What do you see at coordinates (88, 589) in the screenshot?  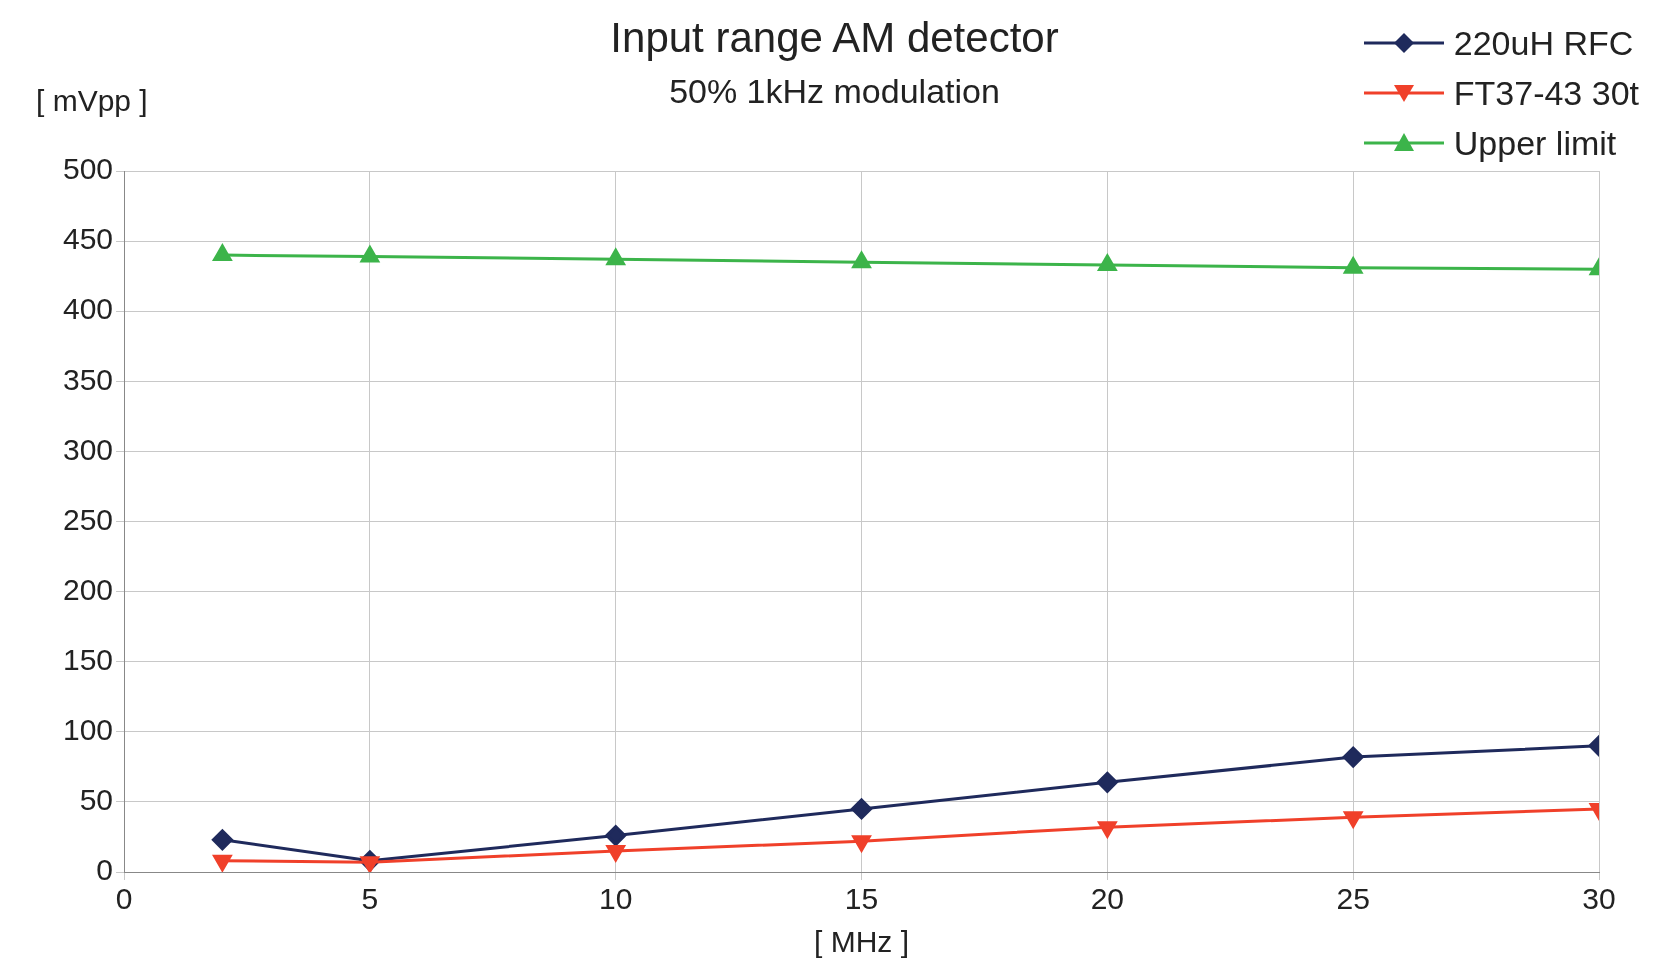 I see `y-tick-label: 200` at bounding box center [88, 589].